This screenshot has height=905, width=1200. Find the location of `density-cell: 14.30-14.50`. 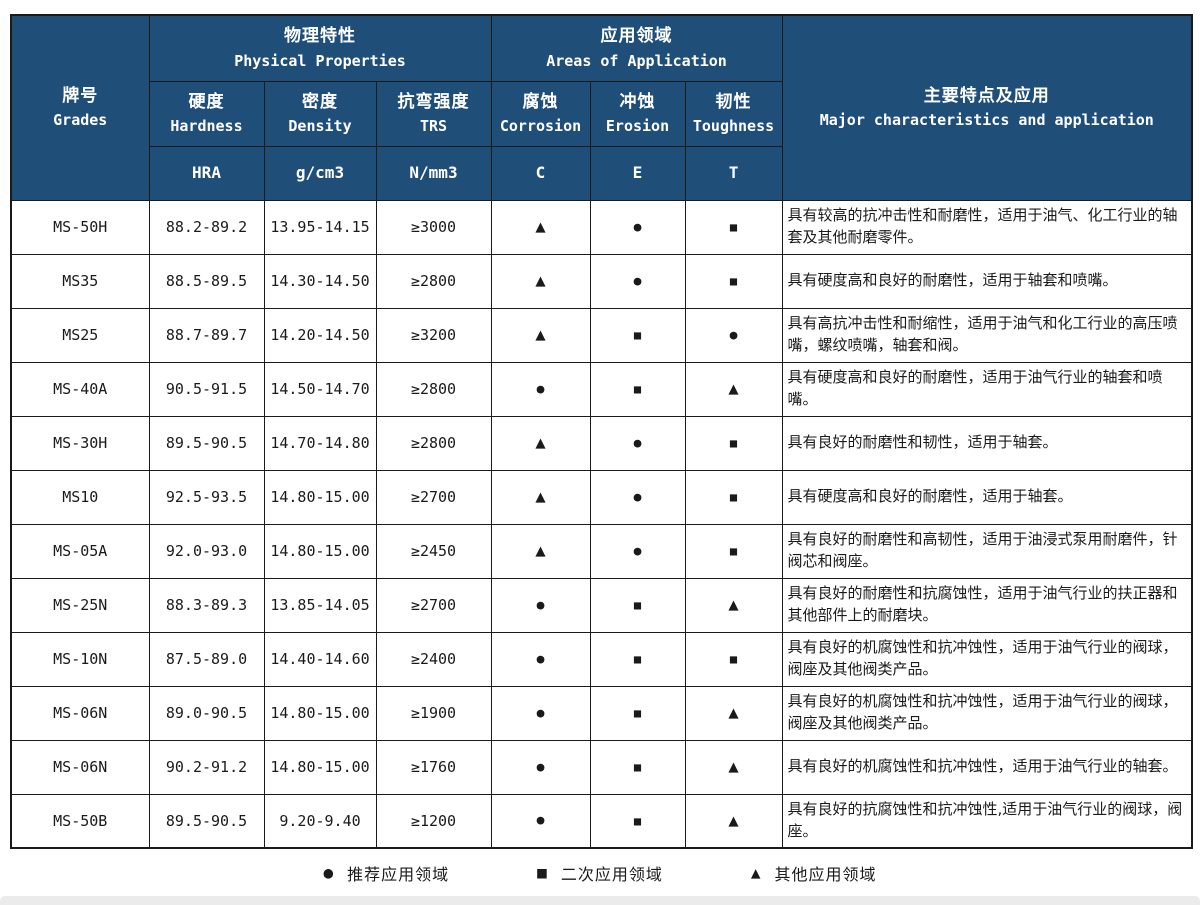

density-cell: 14.30-14.50 is located at coordinates (320, 281).